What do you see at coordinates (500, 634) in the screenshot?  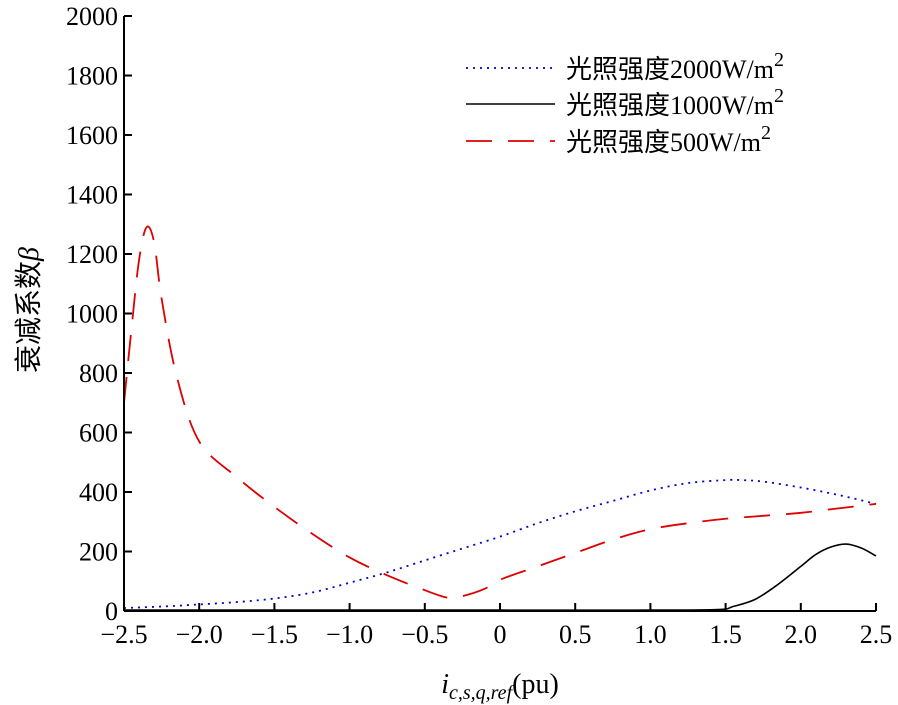 I see `x-tick-label: 0` at bounding box center [500, 634].